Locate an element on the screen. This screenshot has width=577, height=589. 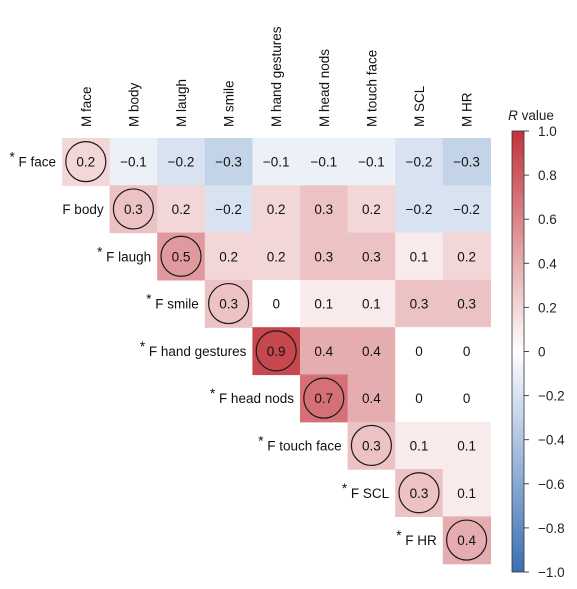
row-label-text: F laugh is located at coordinates (126, 256).